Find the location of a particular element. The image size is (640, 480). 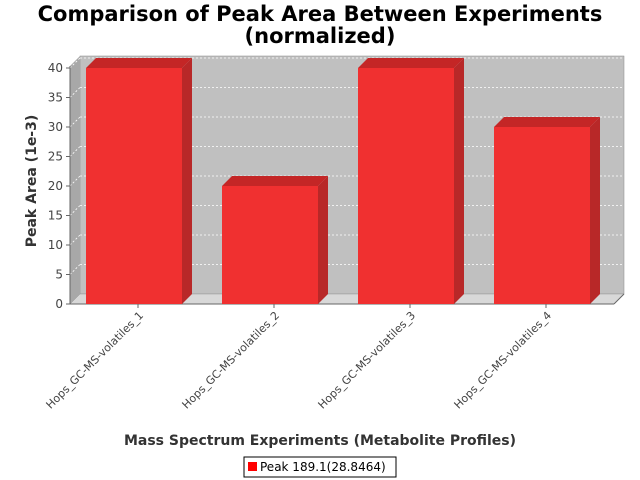

y-tick-label-3: 15 is located at coordinates (55, 216).